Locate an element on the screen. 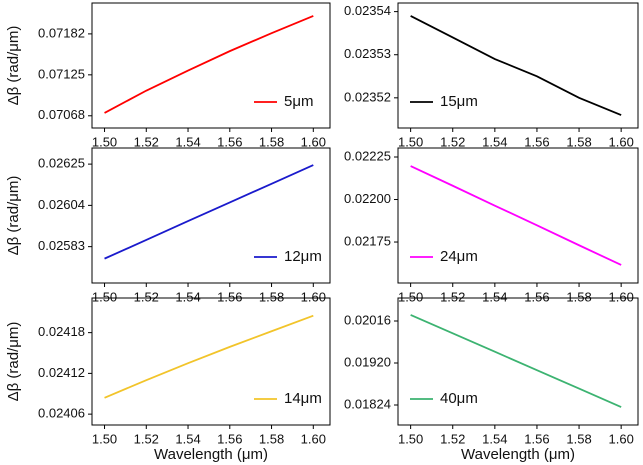 The height and width of the screenshot is (465, 643). legend-label: 24μm is located at coordinates (459, 256).